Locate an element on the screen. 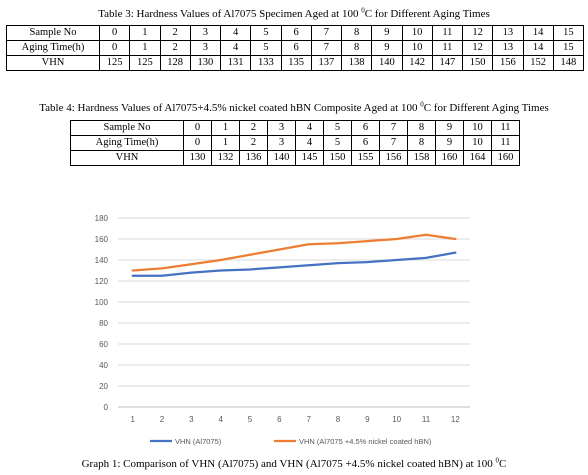 This screenshot has width=588, height=475. row-header: Aging Time(h) is located at coordinates (127, 143).